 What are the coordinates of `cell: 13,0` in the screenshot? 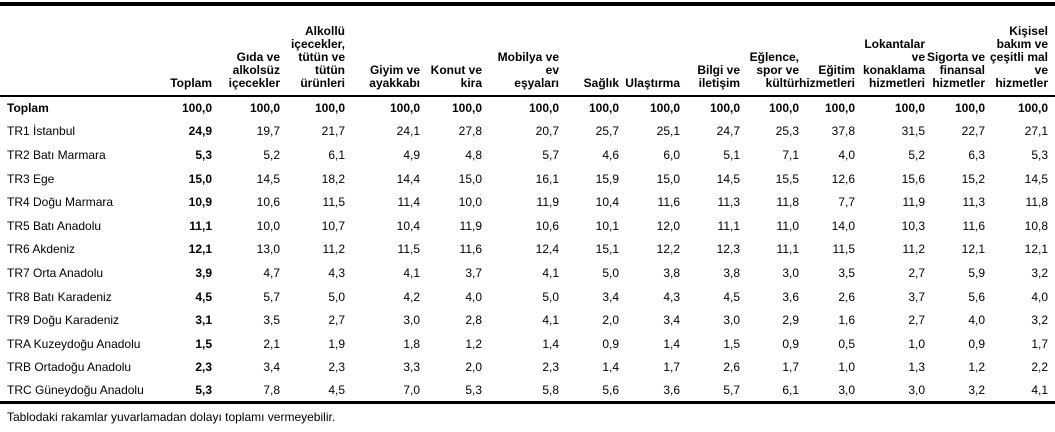 It's located at (268, 249).